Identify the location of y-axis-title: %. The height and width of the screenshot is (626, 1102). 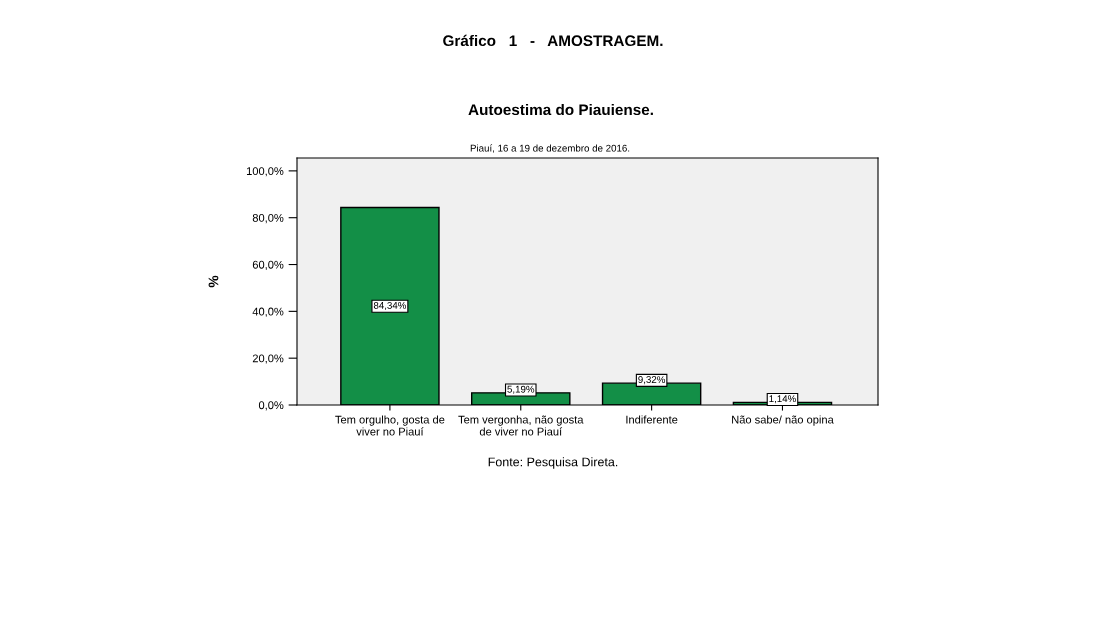
(213, 281).